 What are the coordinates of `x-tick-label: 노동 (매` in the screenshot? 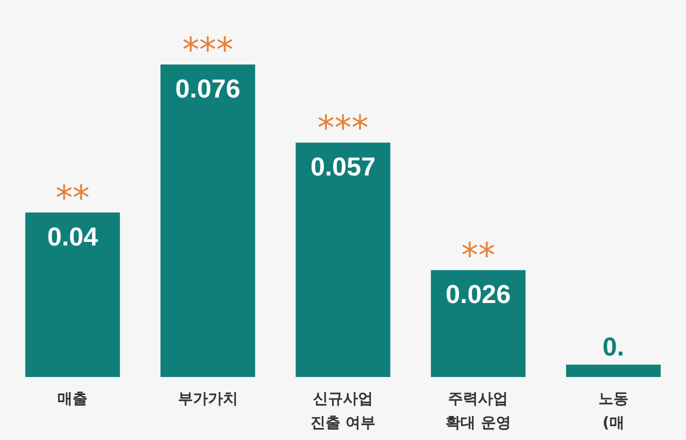 It's located at (613, 411).